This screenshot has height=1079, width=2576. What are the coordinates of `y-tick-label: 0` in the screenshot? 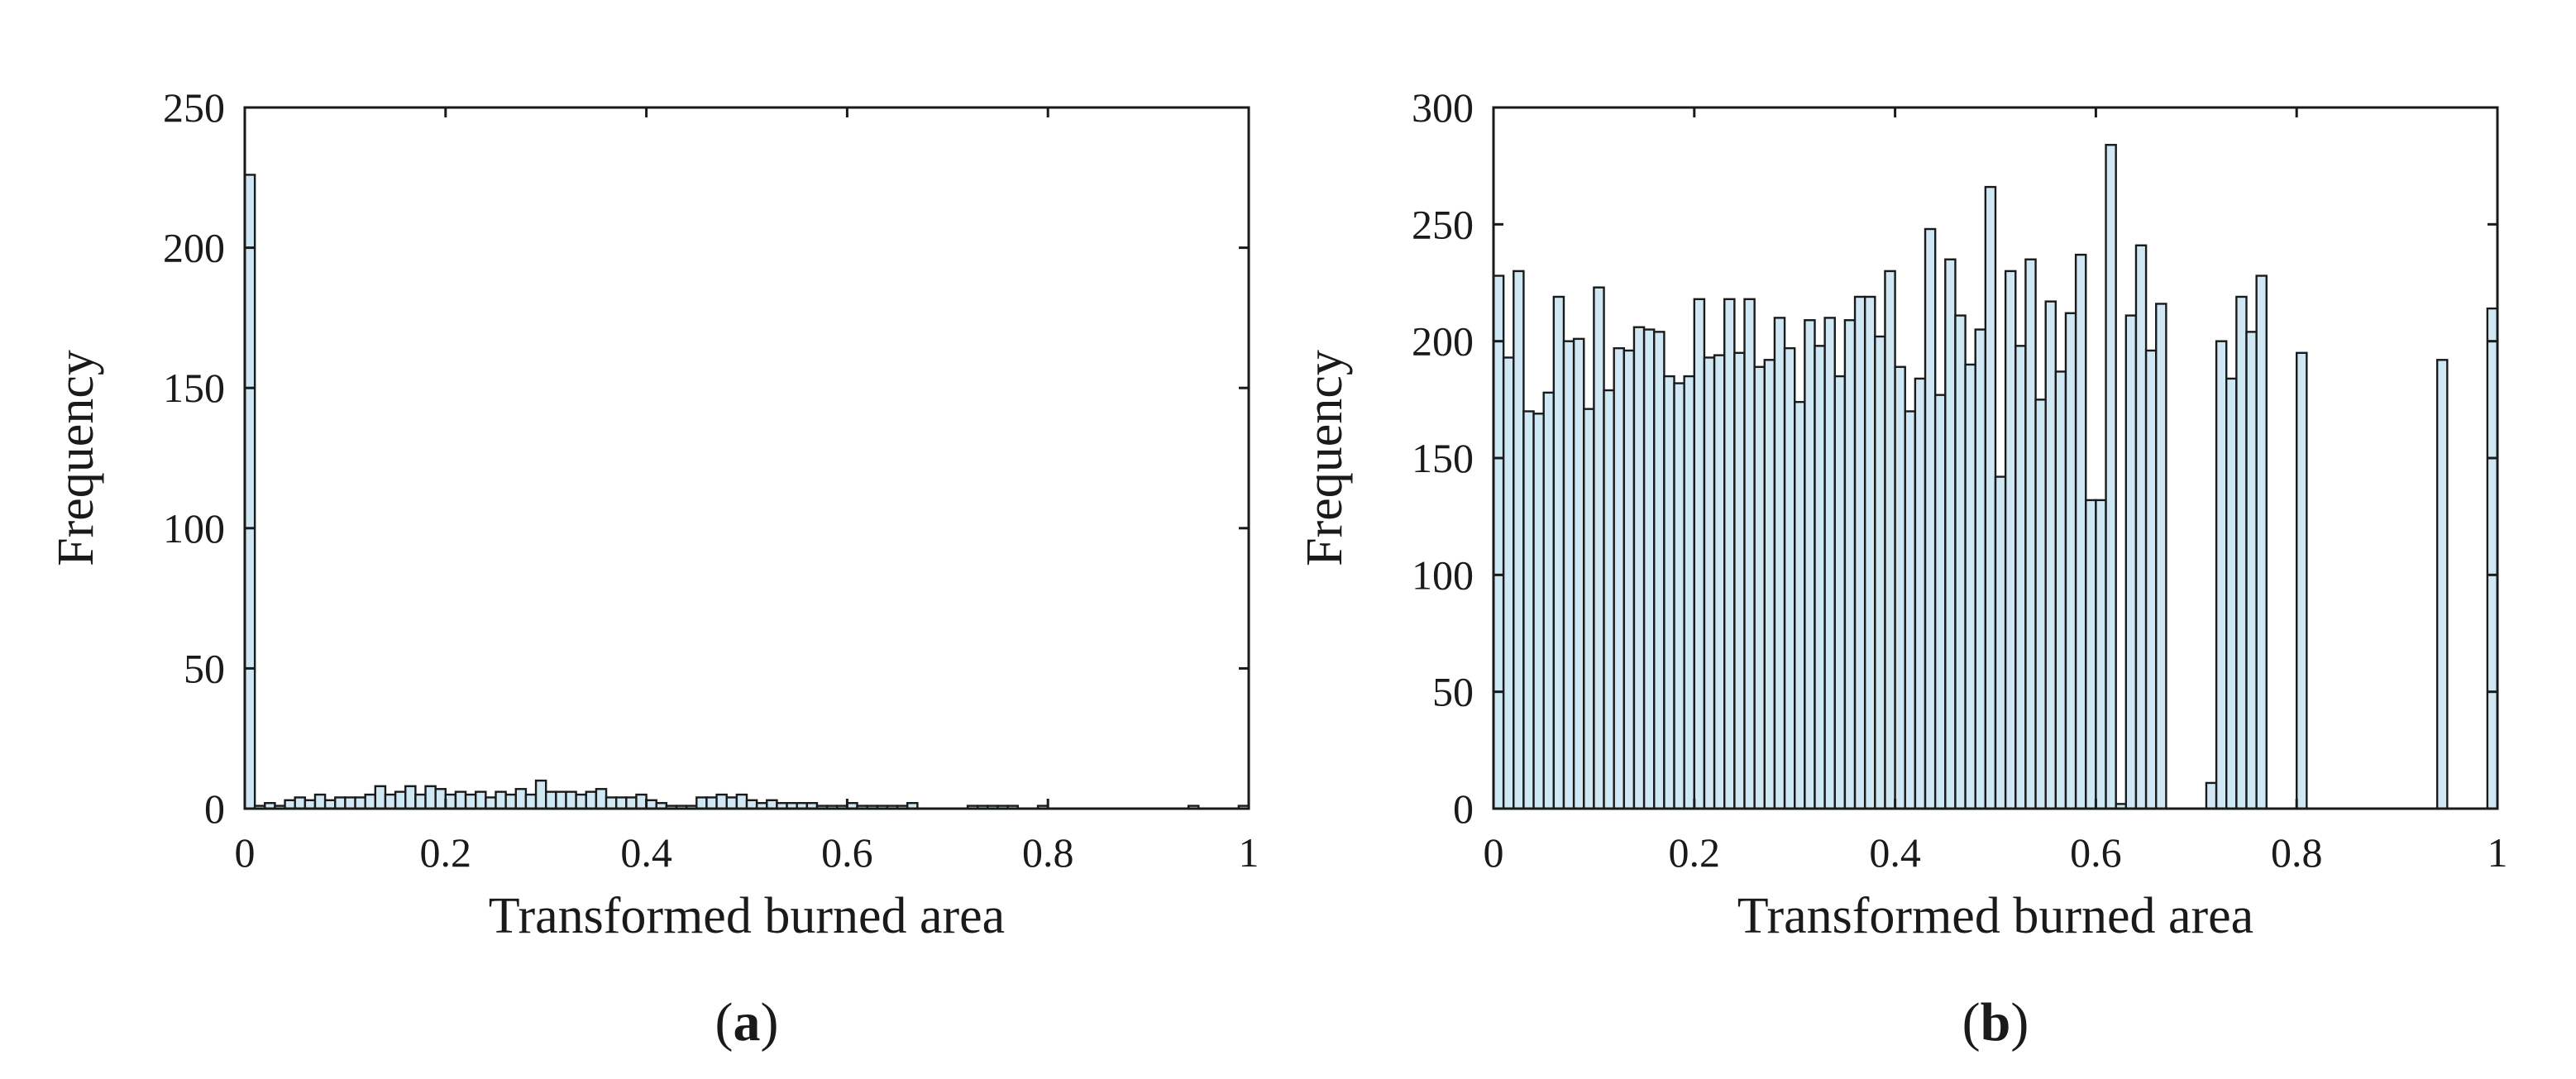 It's located at (214, 808).